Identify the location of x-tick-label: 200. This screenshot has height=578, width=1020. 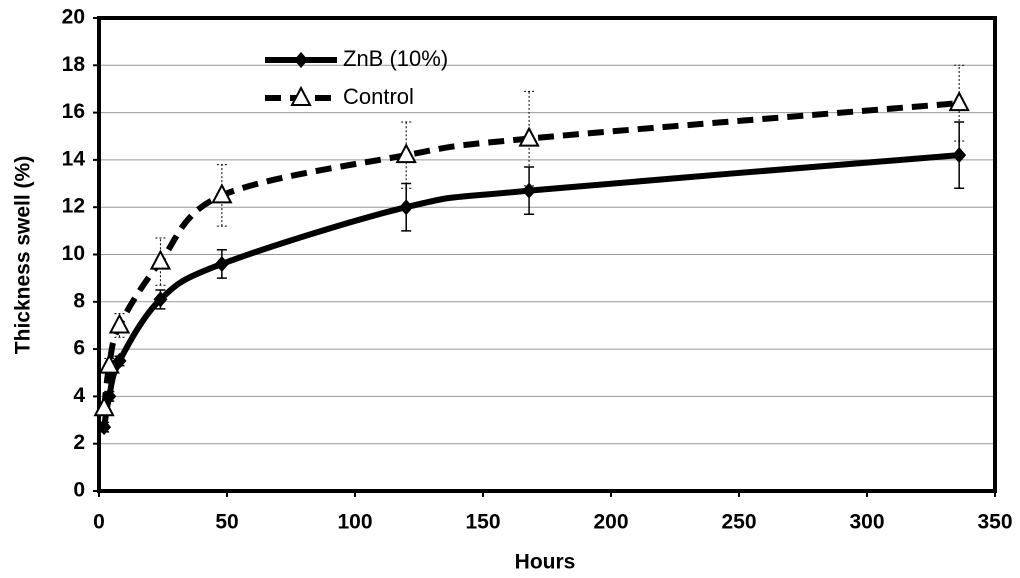
(610, 522).